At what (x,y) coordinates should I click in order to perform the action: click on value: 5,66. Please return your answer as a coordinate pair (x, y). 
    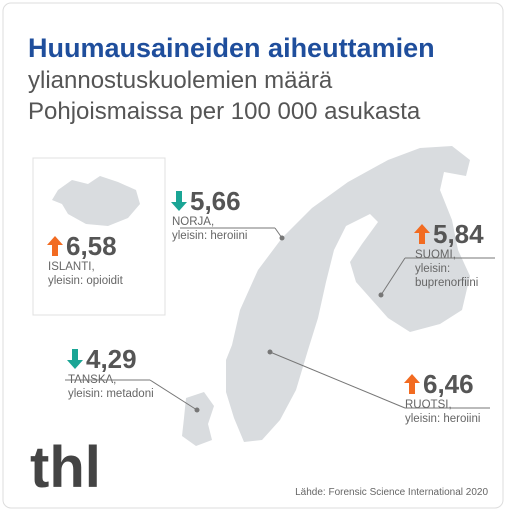
    Looking at the image, I should click on (215, 201).